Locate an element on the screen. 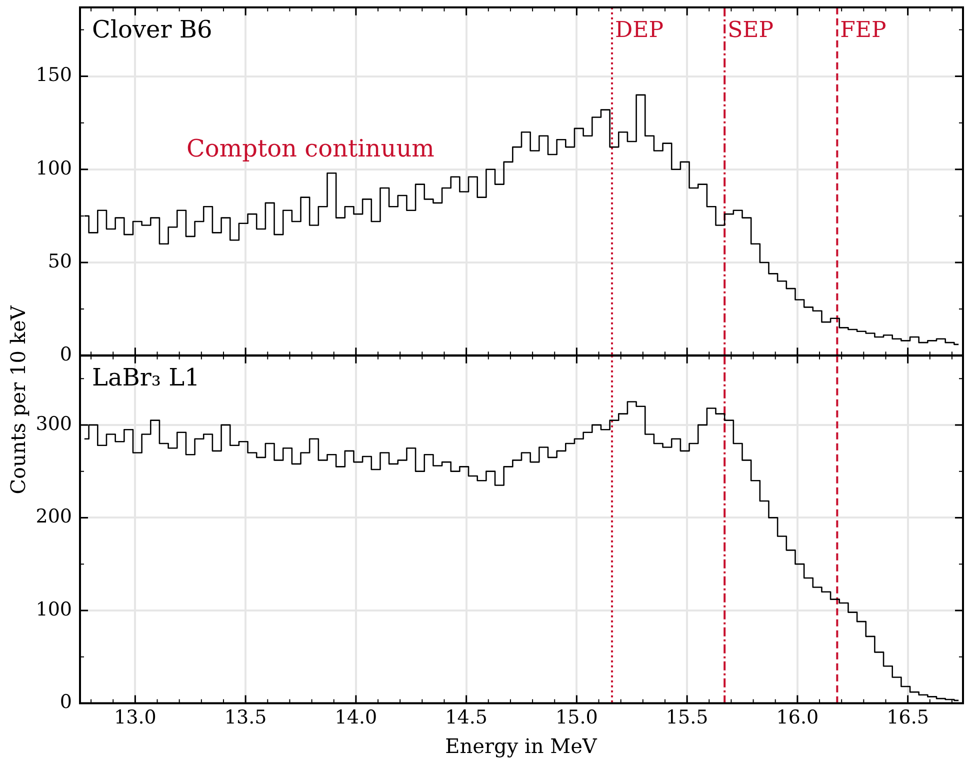 The height and width of the screenshot is (762, 971). x-tick-label: 14.5 is located at coordinates (466, 717).